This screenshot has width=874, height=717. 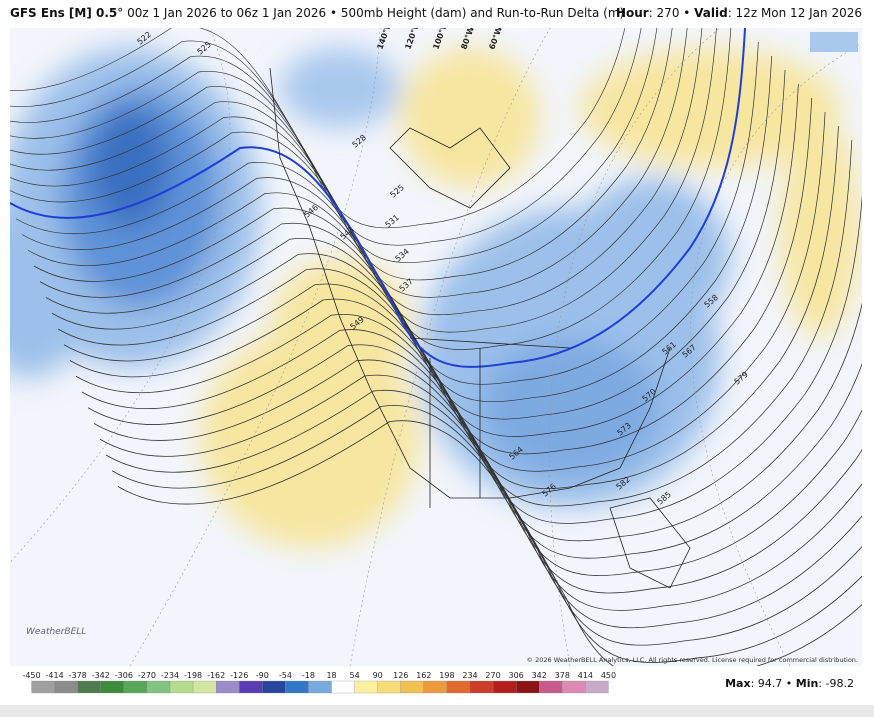 I want to click on colorbar-tick-label: 126, so click(x=400, y=675).